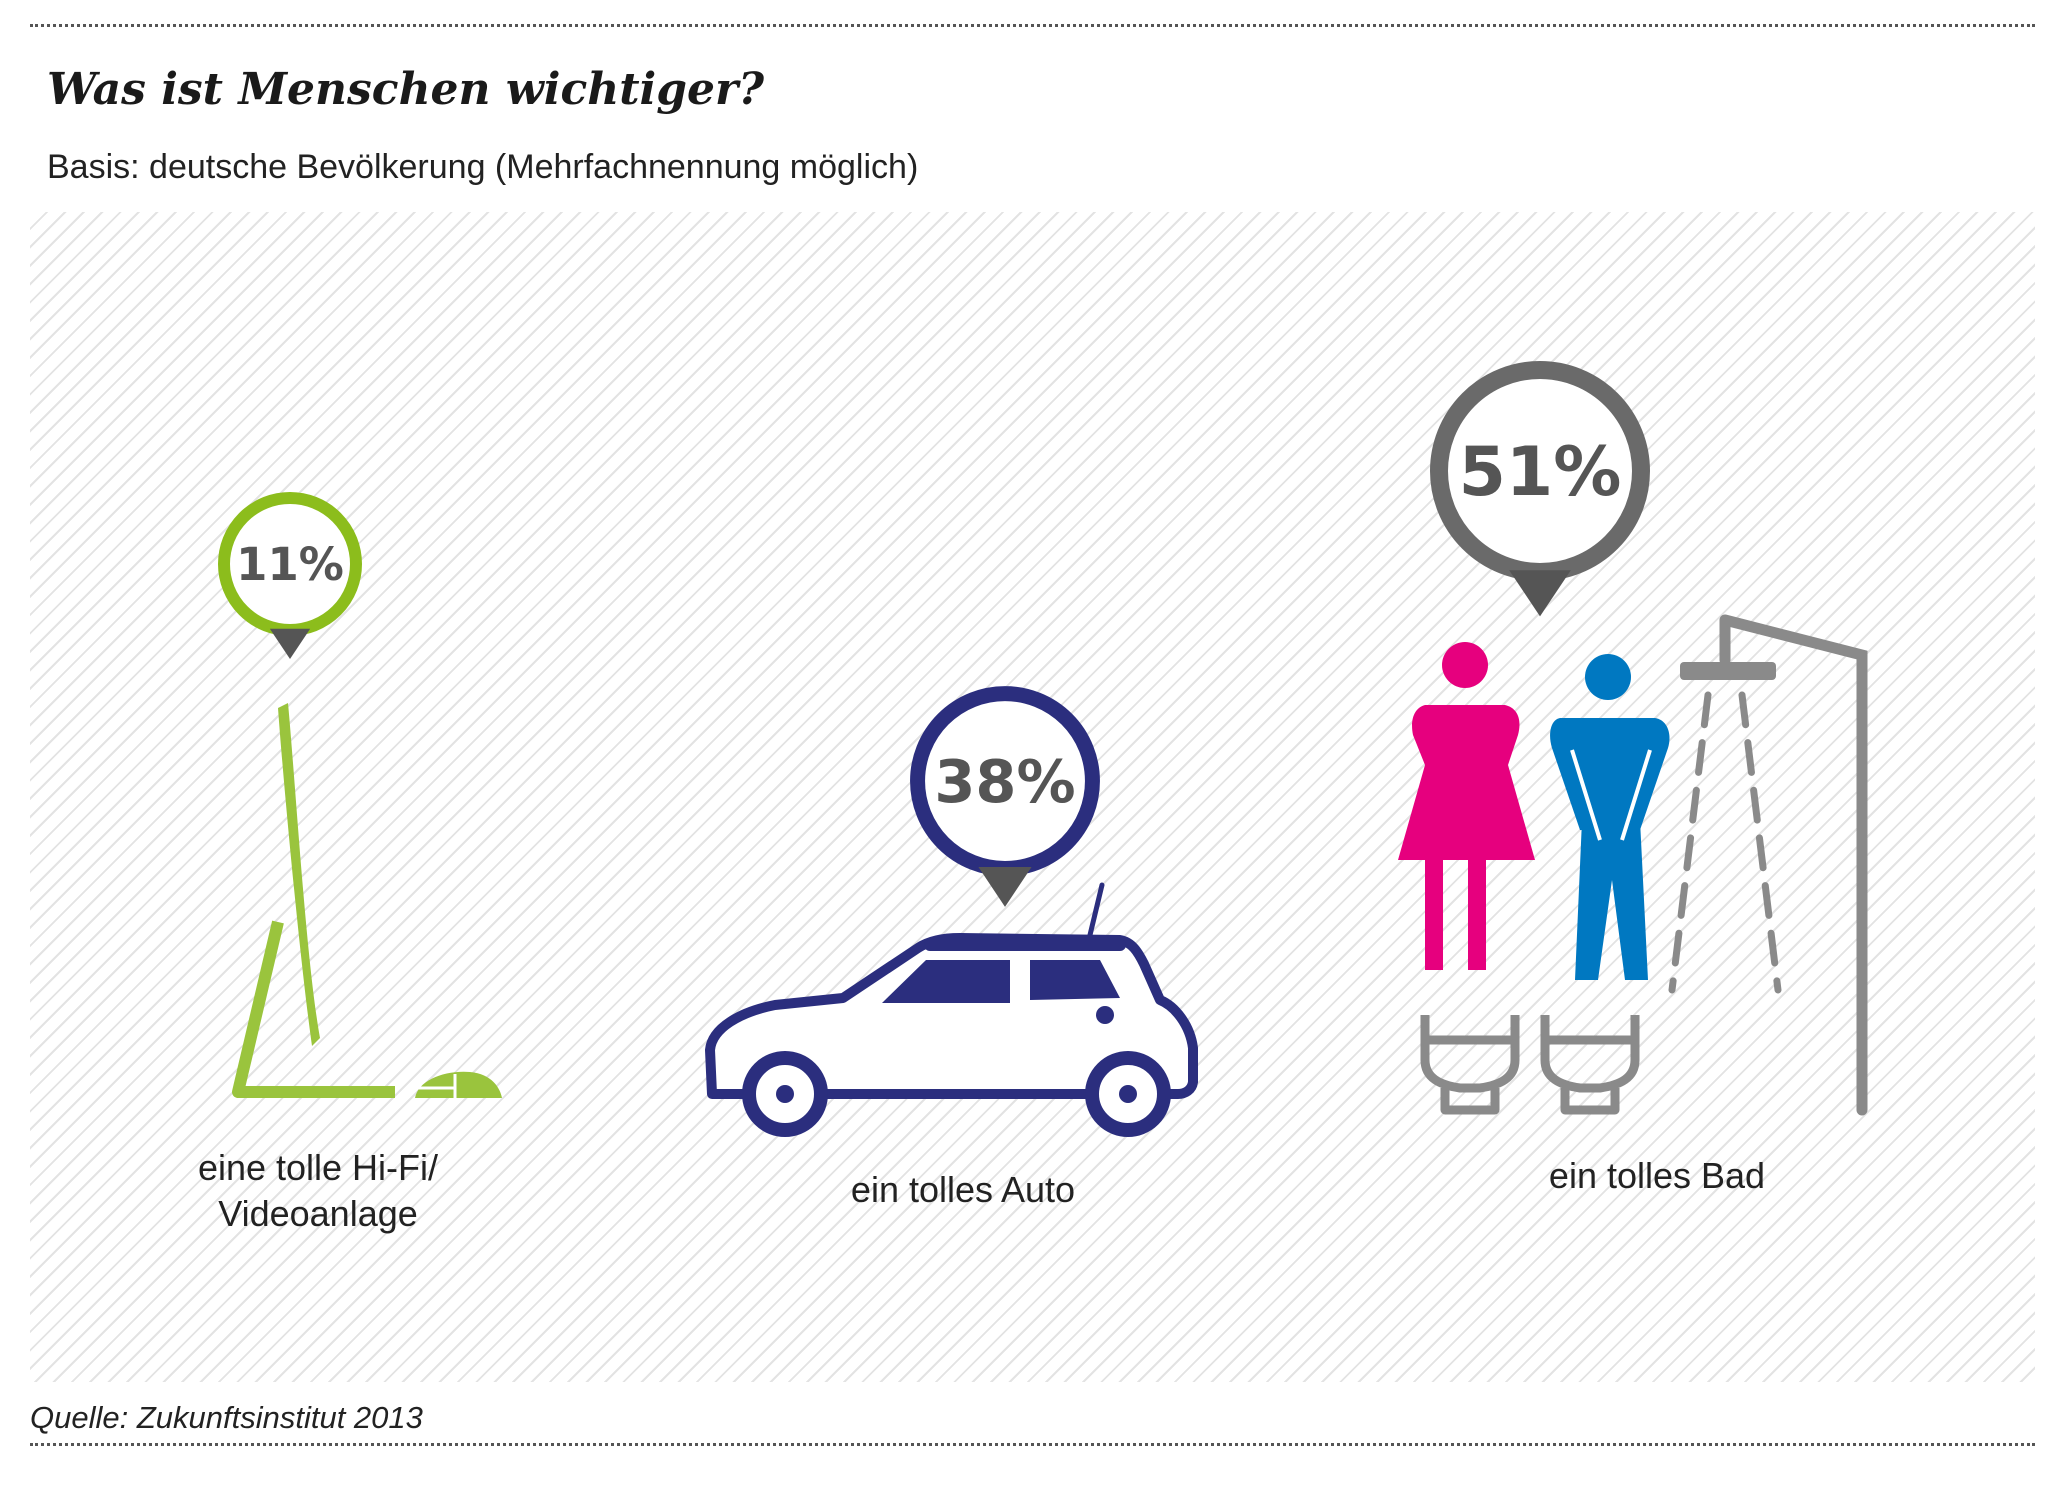 The image size is (2067, 1485). What do you see at coordinates (458, 1084) in the screenshot?
I see `computer-mouse` at bounding box center [458, 1084].